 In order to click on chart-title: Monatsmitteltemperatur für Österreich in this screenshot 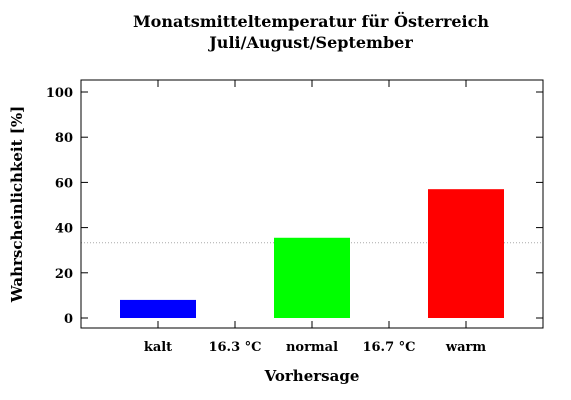, I will do `click(311, 21)`.